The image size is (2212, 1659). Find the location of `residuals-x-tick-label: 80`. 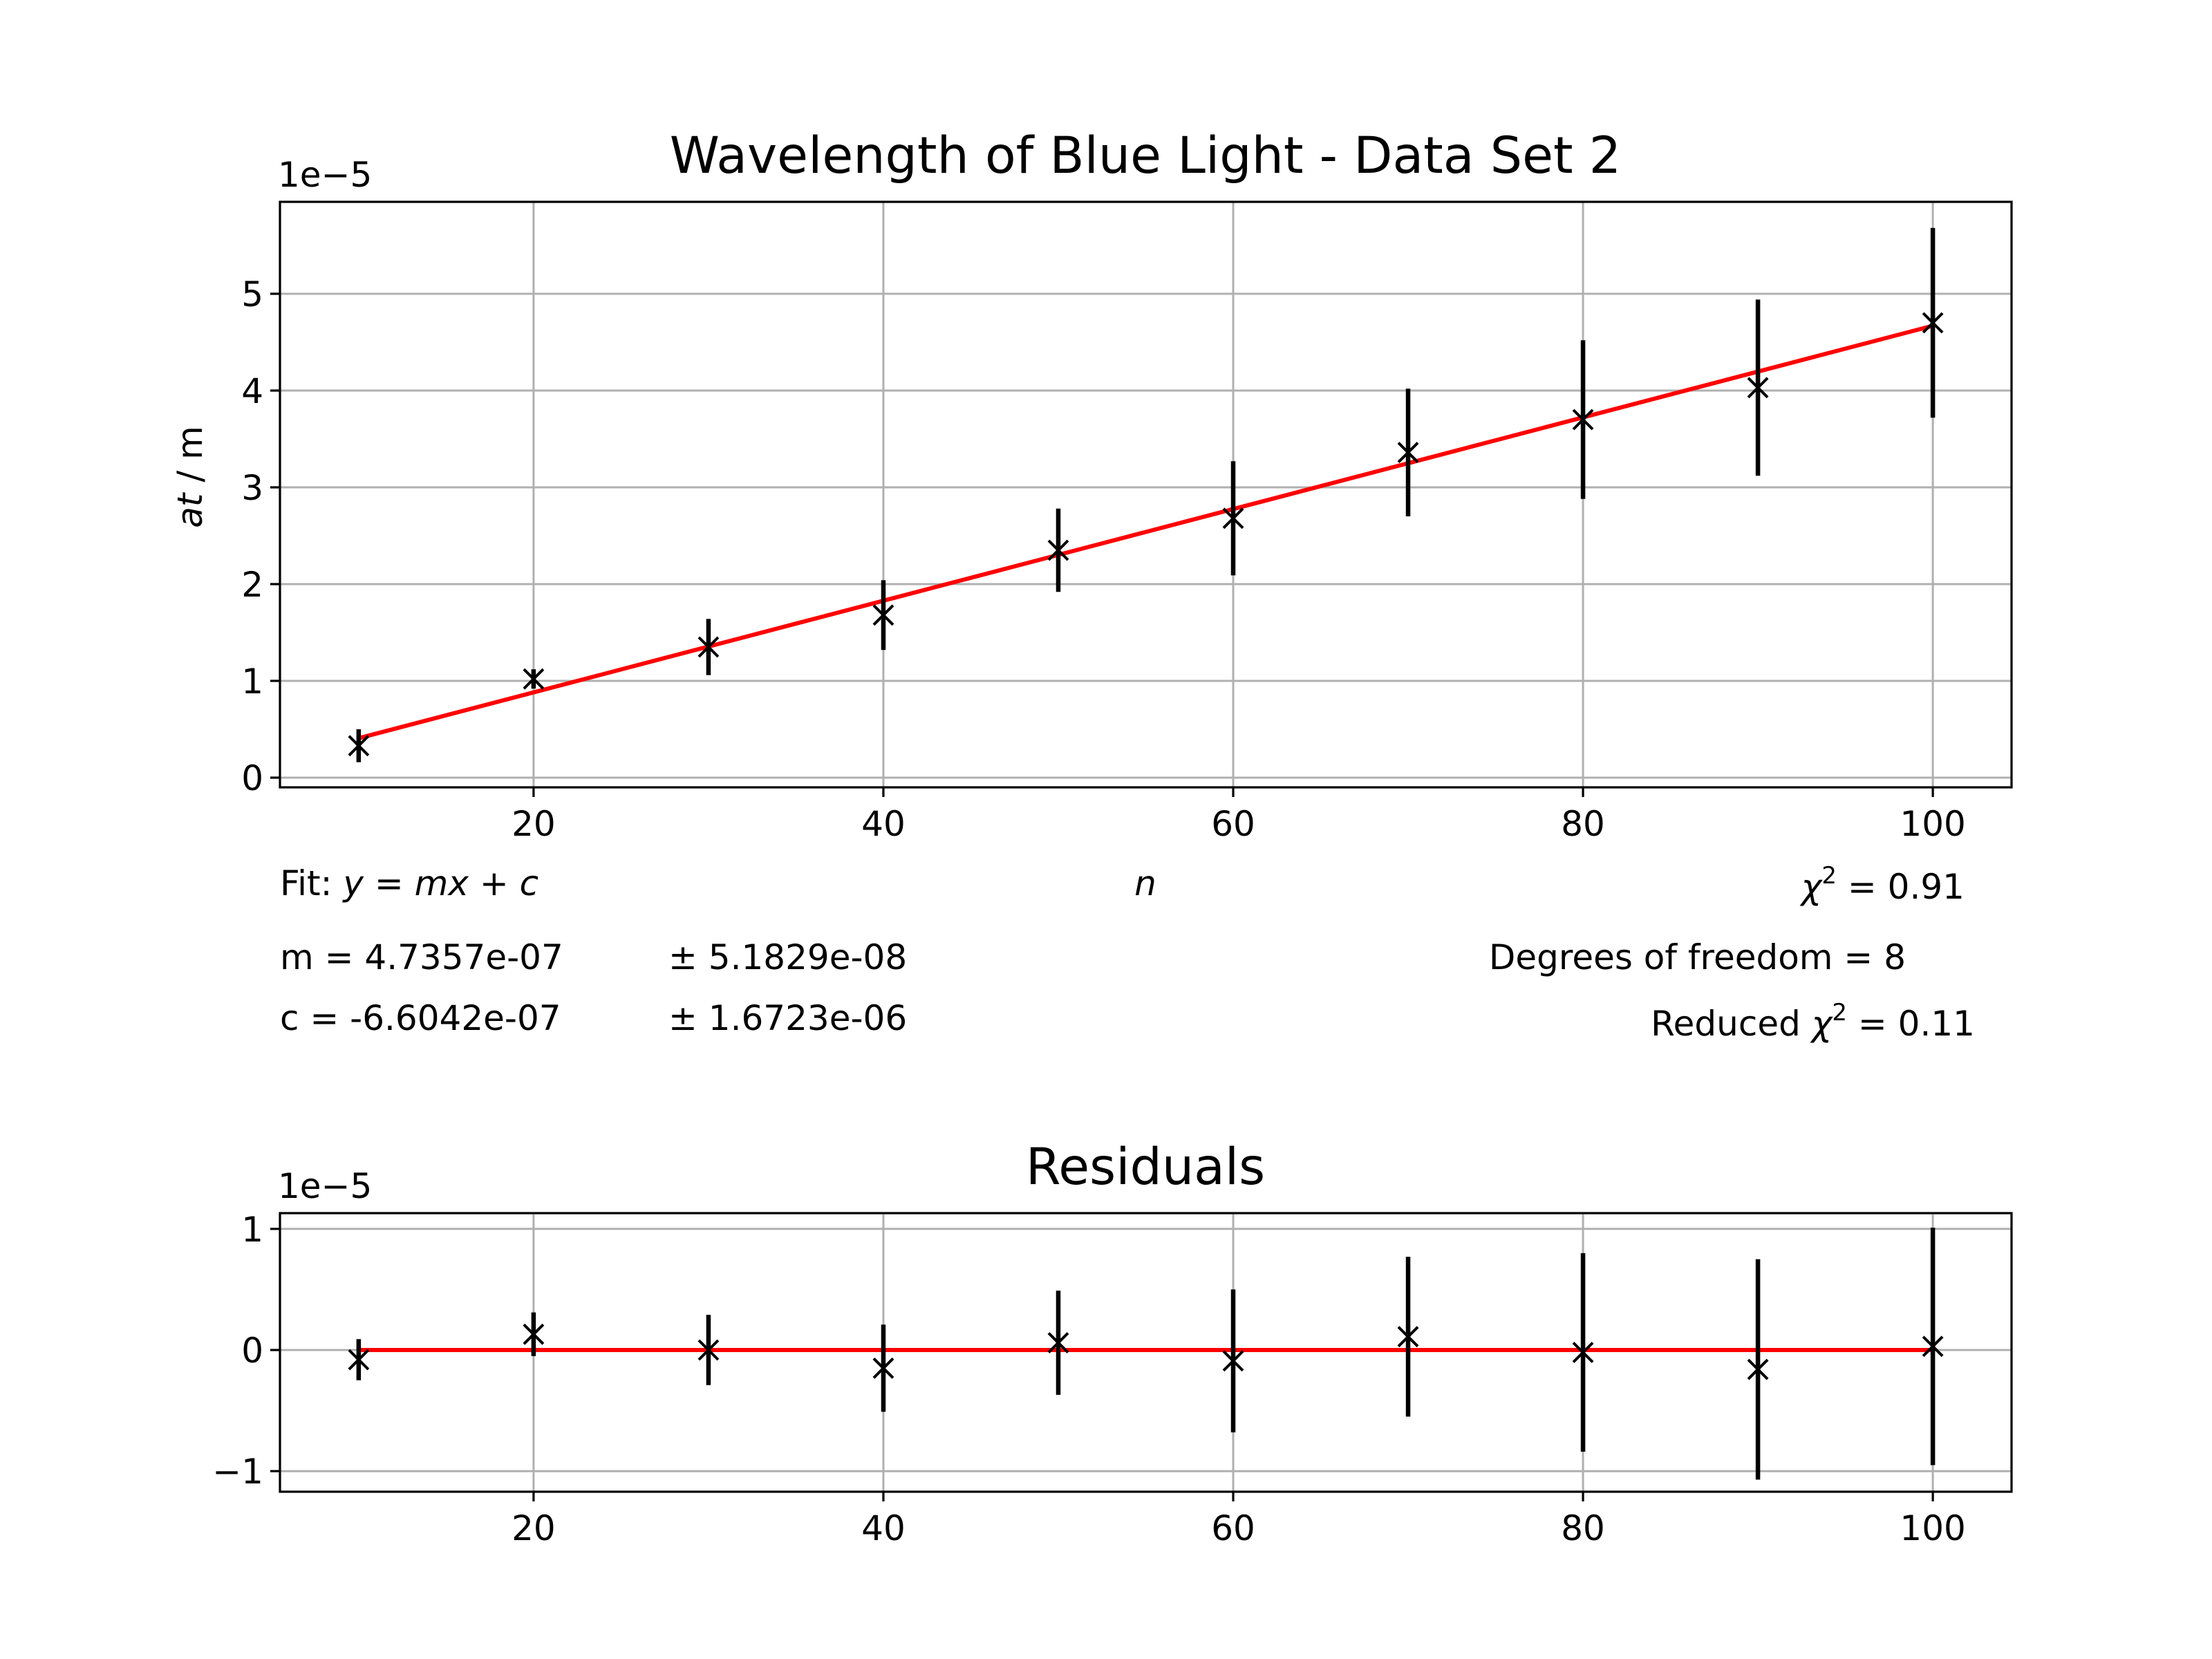

residuals-x-tick-label: 80 is located at coordinates (1583, 1528).